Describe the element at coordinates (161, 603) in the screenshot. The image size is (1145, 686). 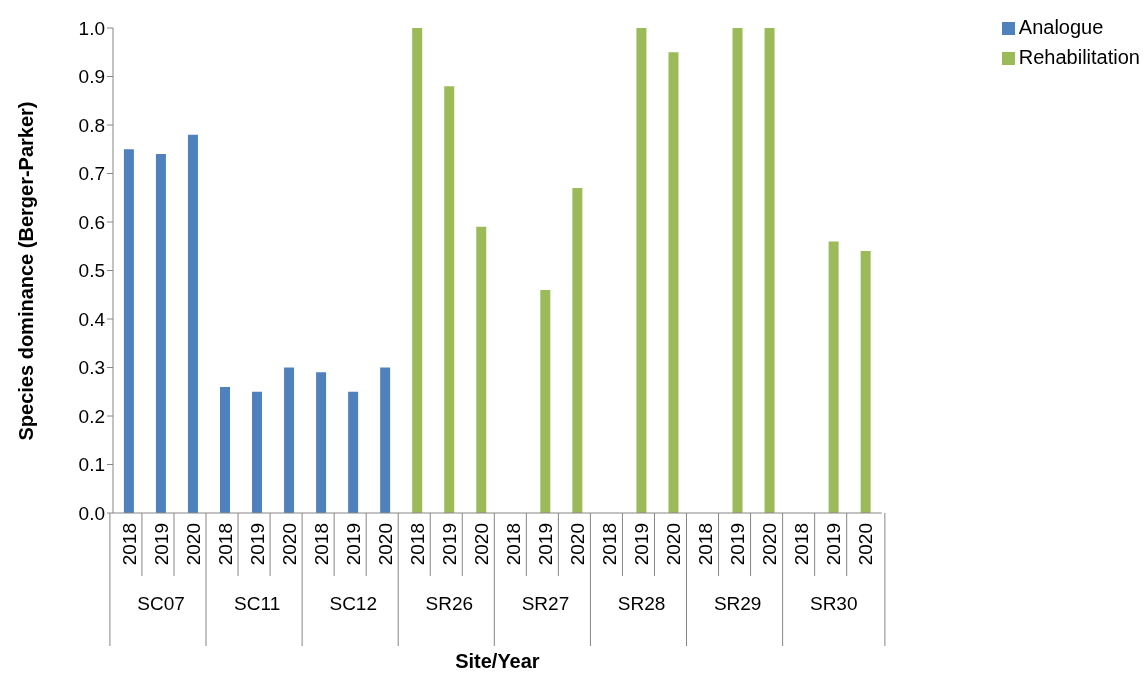
I see `text: SC07` at that location.